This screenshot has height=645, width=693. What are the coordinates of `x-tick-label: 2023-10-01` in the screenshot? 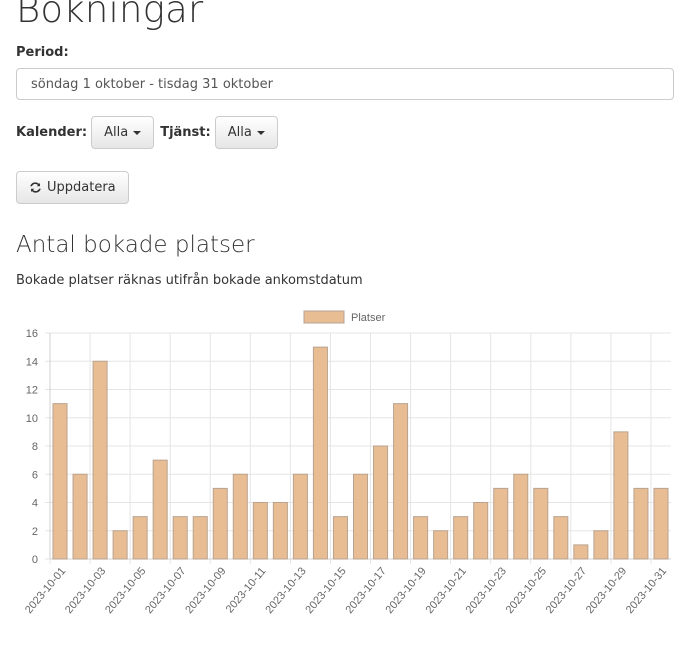 It's located at (45, 590).